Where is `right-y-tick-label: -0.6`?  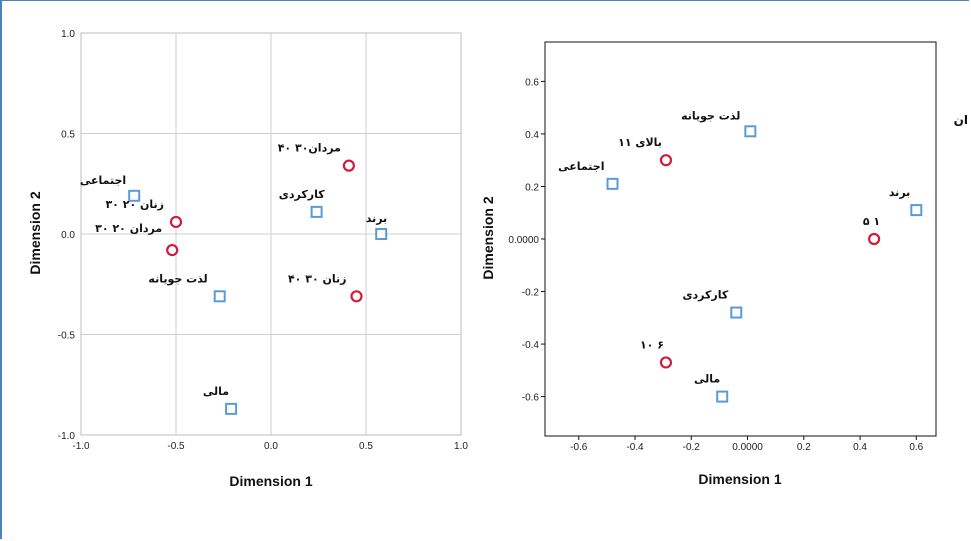
right-y-tick-label: -0.6 is located at coordinates (531, 398).